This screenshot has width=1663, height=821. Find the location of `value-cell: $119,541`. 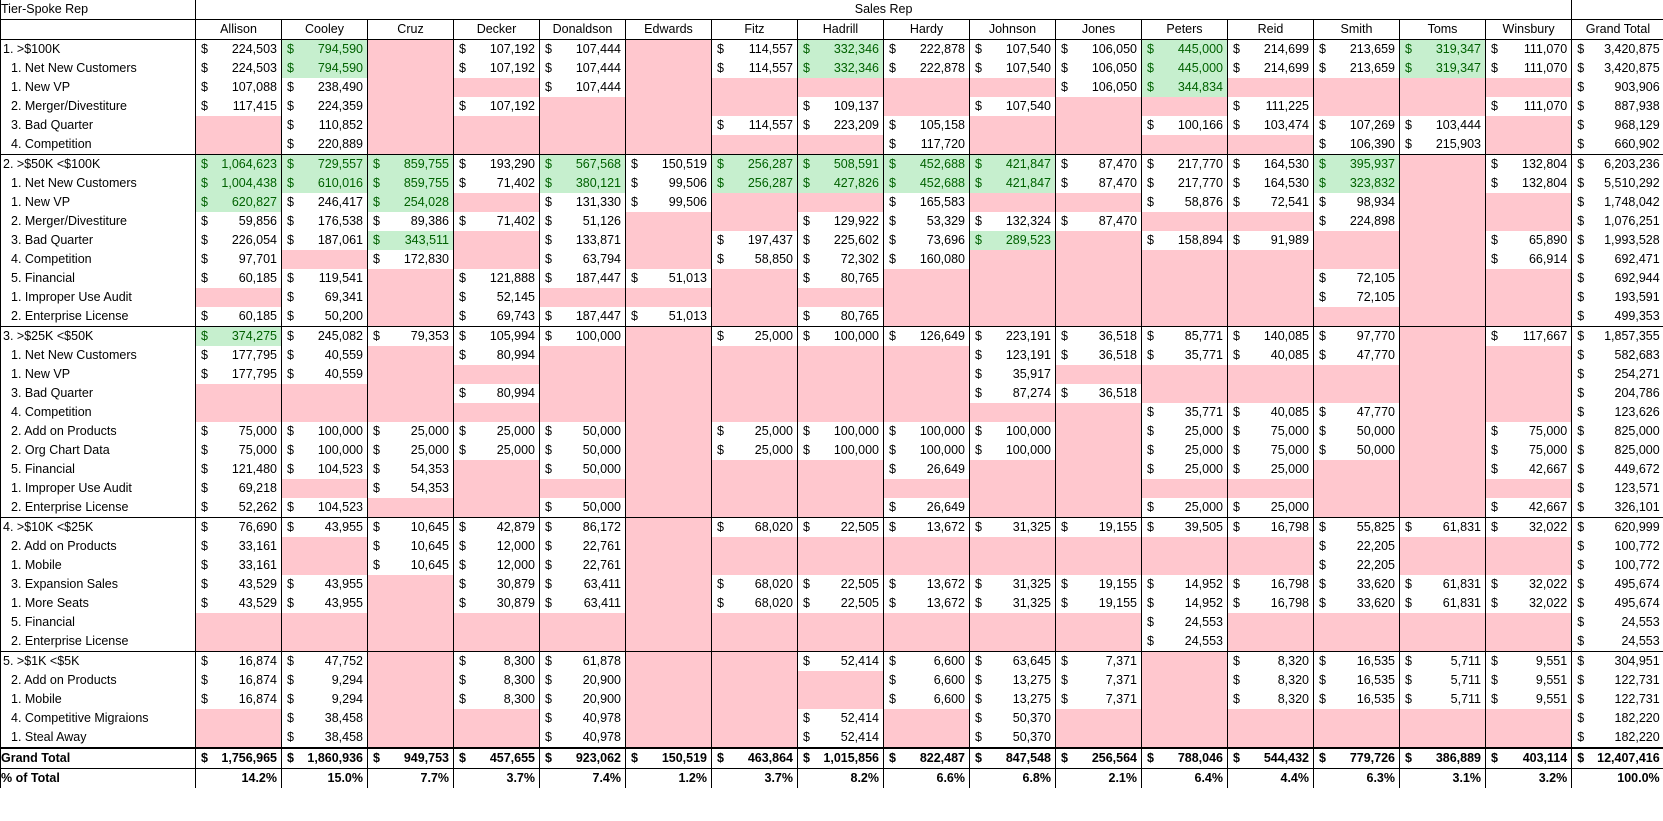

value-cell: $119,541 is located at coordinates (324, 278).